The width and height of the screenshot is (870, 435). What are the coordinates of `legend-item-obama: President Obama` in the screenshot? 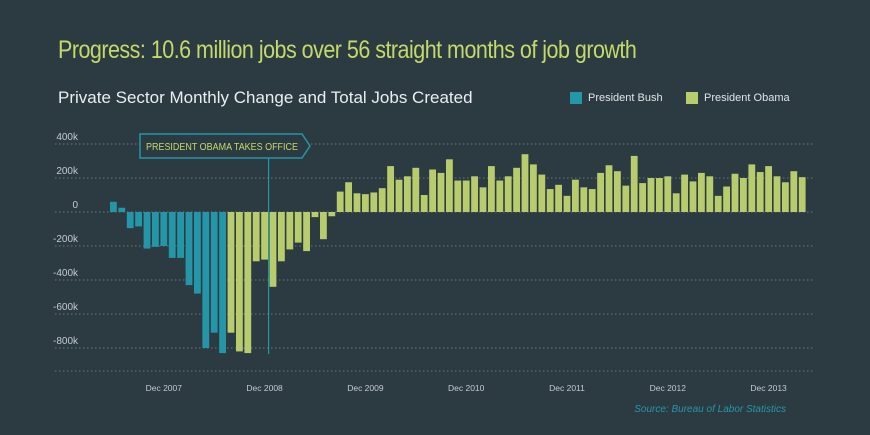 It's located at (738, 98).